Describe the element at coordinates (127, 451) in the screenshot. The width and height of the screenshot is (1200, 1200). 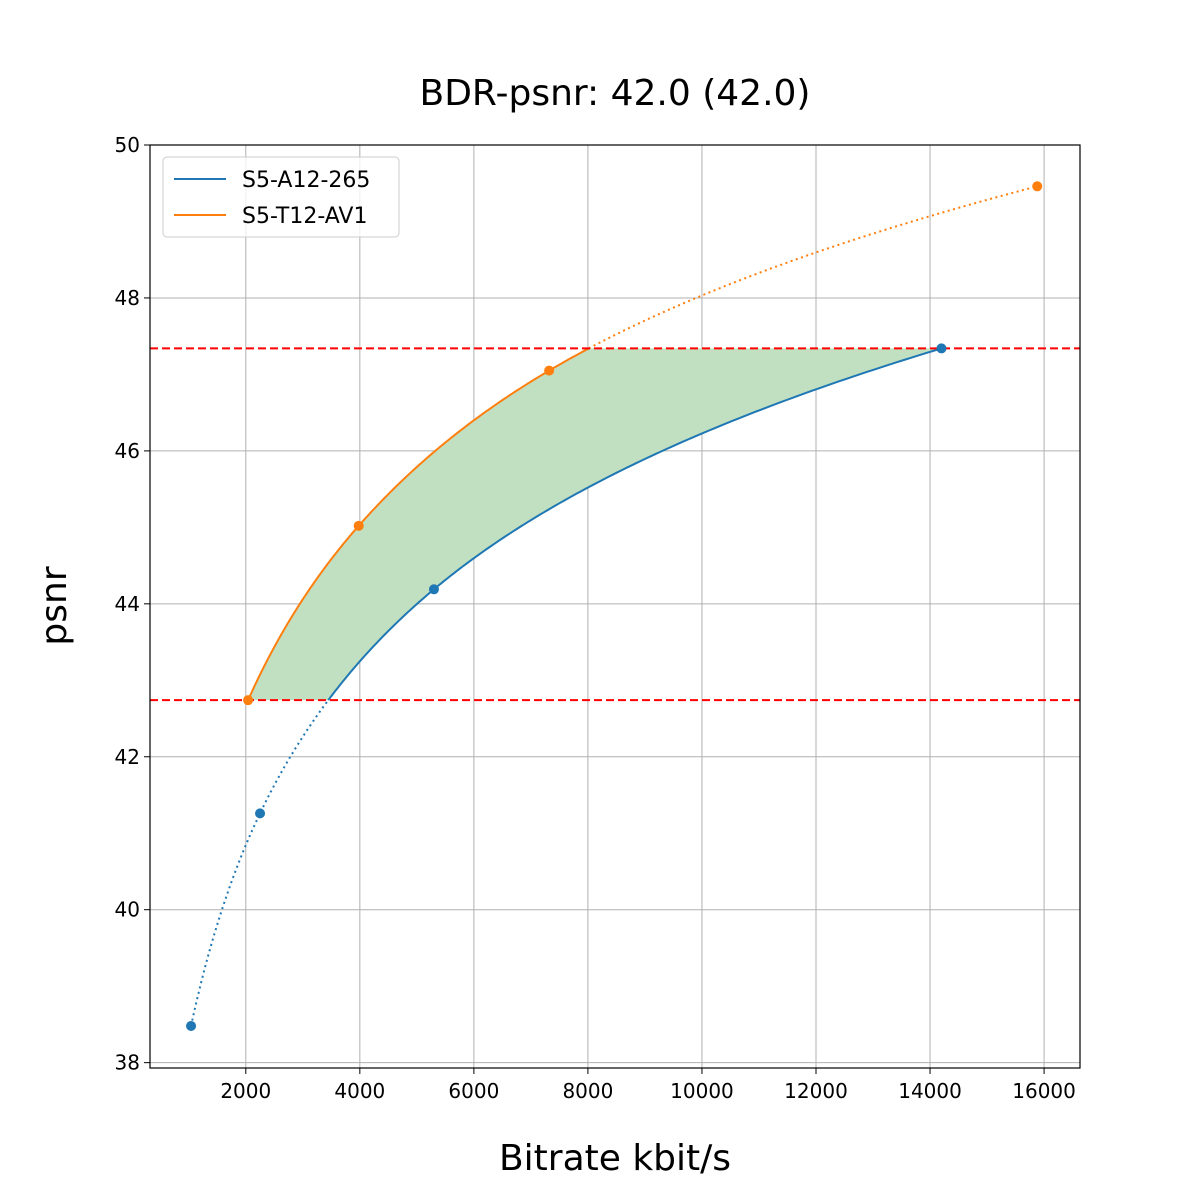
I see `y-tick-label: 46` at that location.